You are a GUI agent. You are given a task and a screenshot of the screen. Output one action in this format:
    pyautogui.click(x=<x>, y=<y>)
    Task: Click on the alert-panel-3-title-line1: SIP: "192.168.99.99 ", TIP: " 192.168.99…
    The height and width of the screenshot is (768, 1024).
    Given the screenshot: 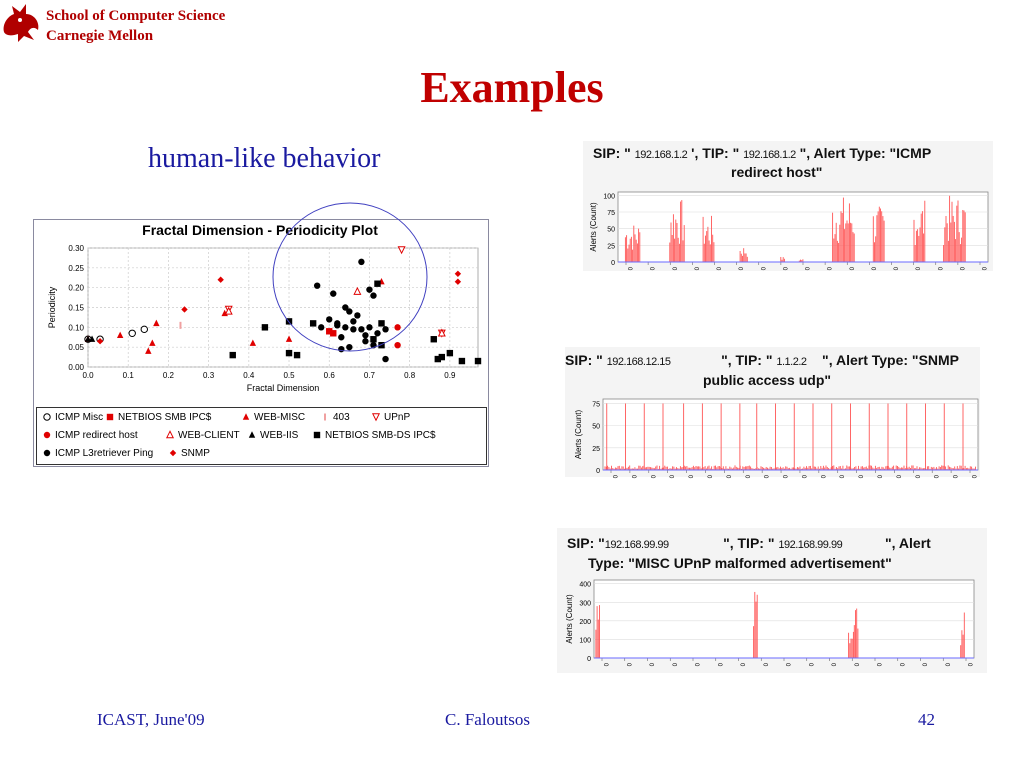 What is the action you would take?
    pyautogui.click(x=749, y=543)
    